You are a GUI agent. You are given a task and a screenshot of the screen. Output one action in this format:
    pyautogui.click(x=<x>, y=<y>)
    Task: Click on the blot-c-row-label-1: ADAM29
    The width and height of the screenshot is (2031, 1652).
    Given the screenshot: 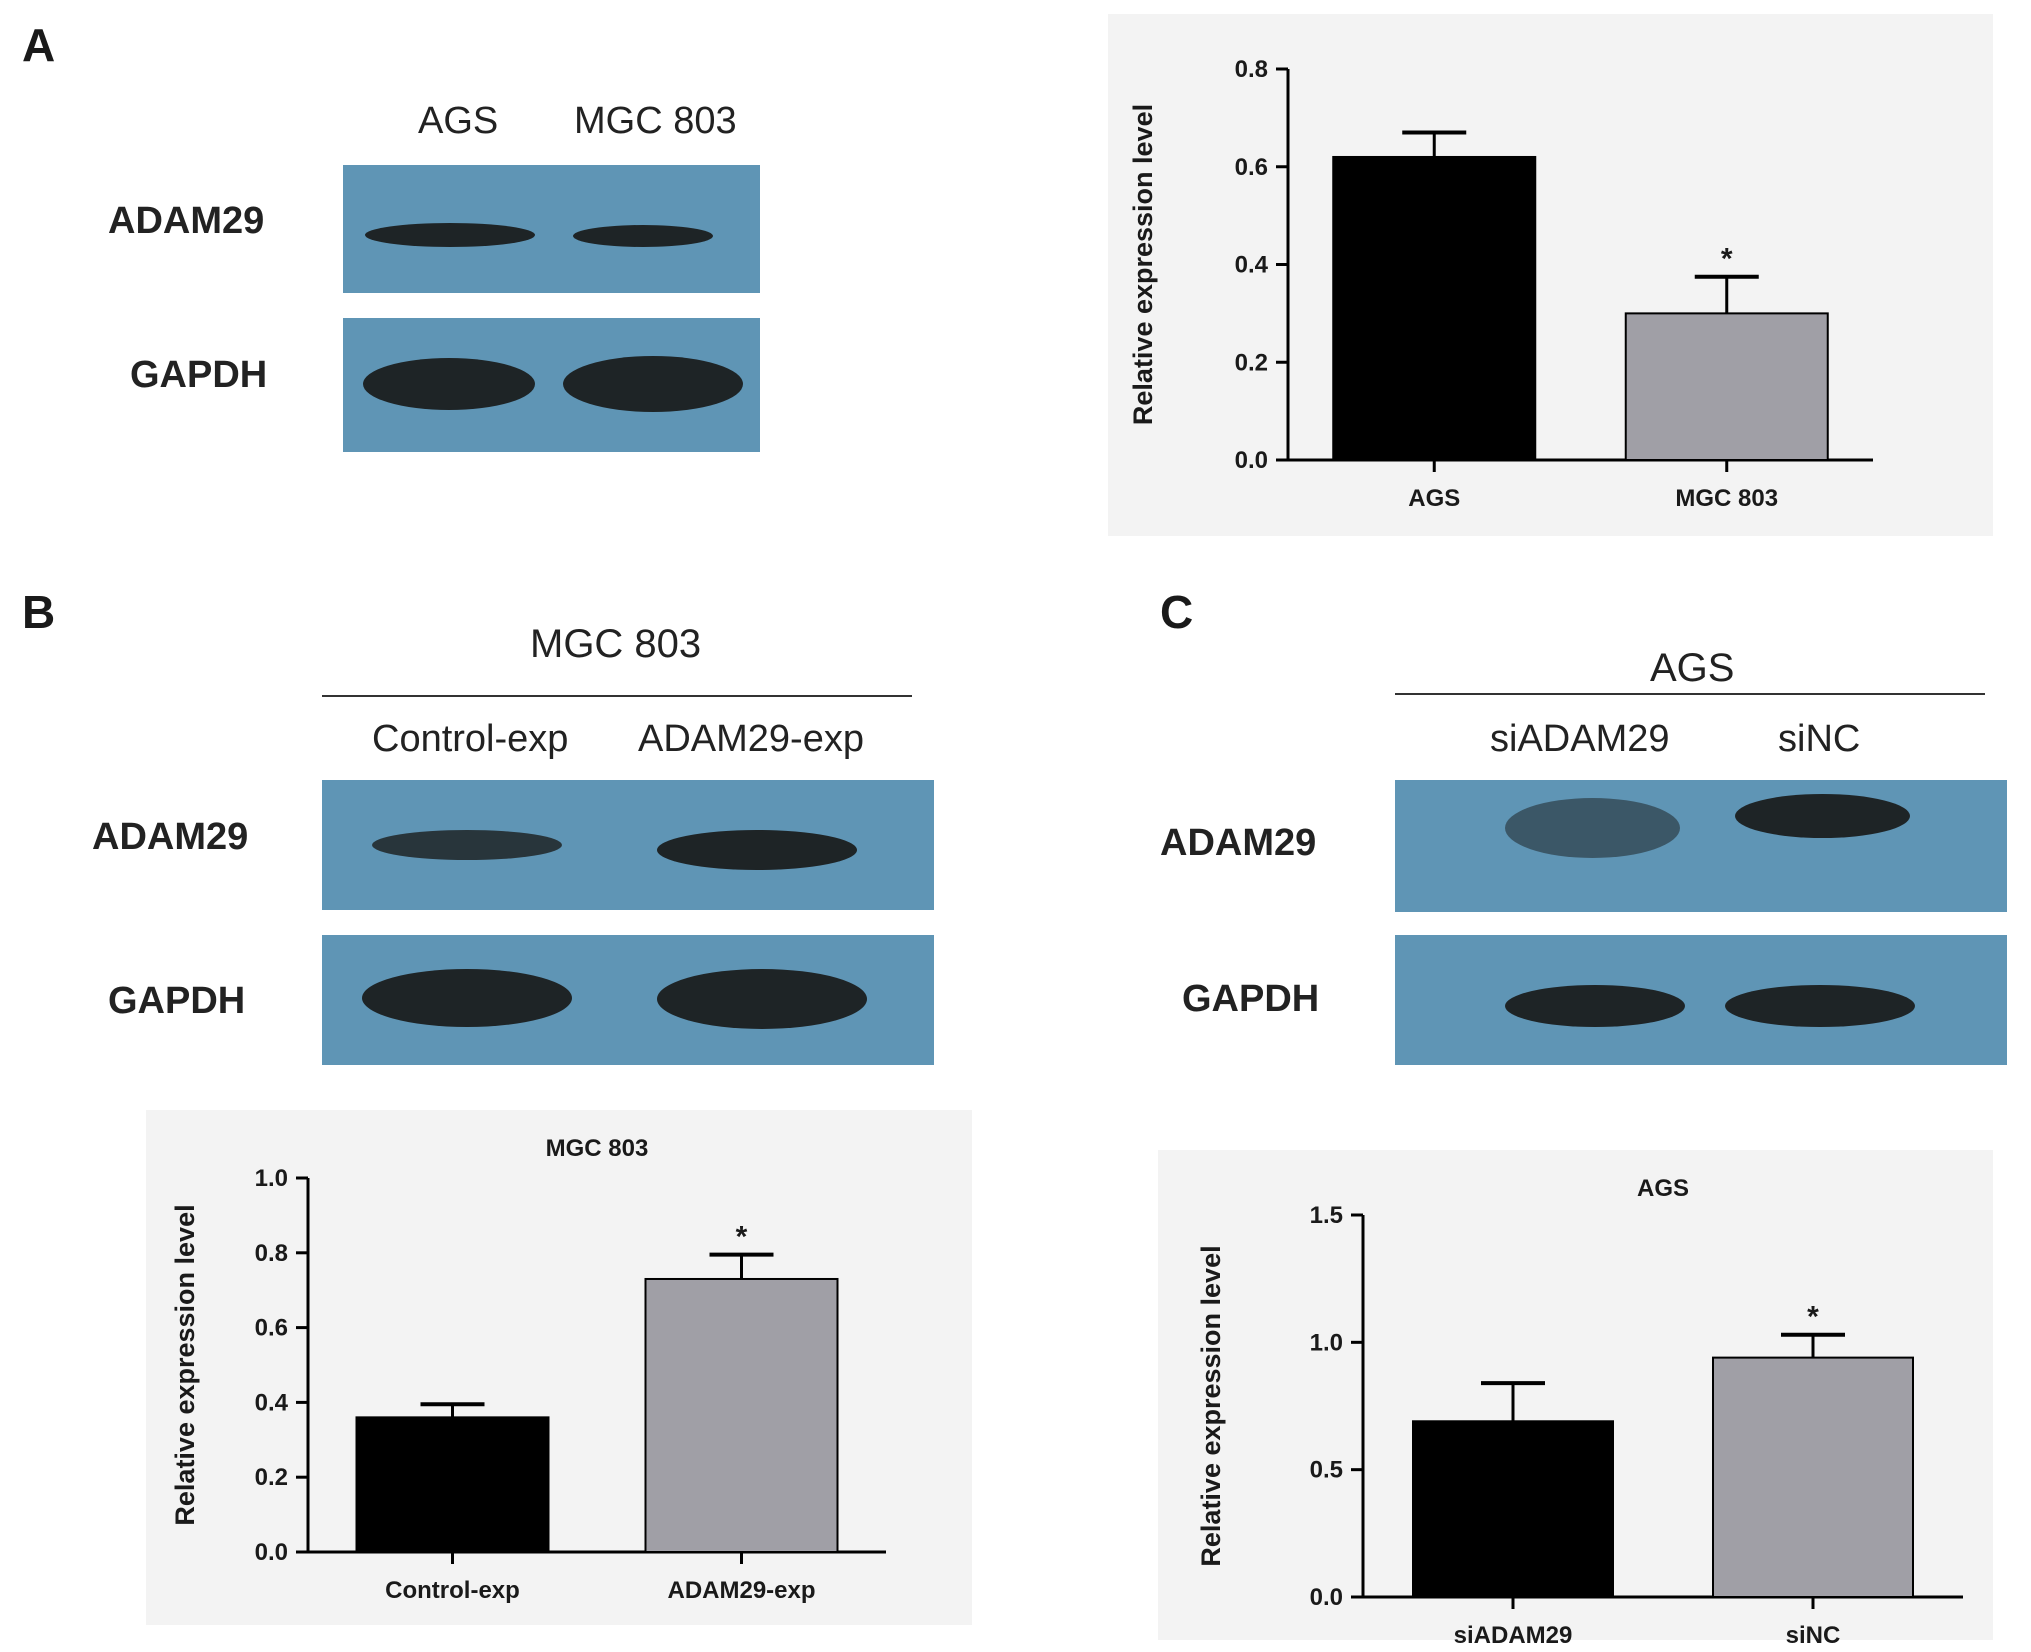 What is the action you would take?
    pyautogui.click(x=1238, y=843)
    